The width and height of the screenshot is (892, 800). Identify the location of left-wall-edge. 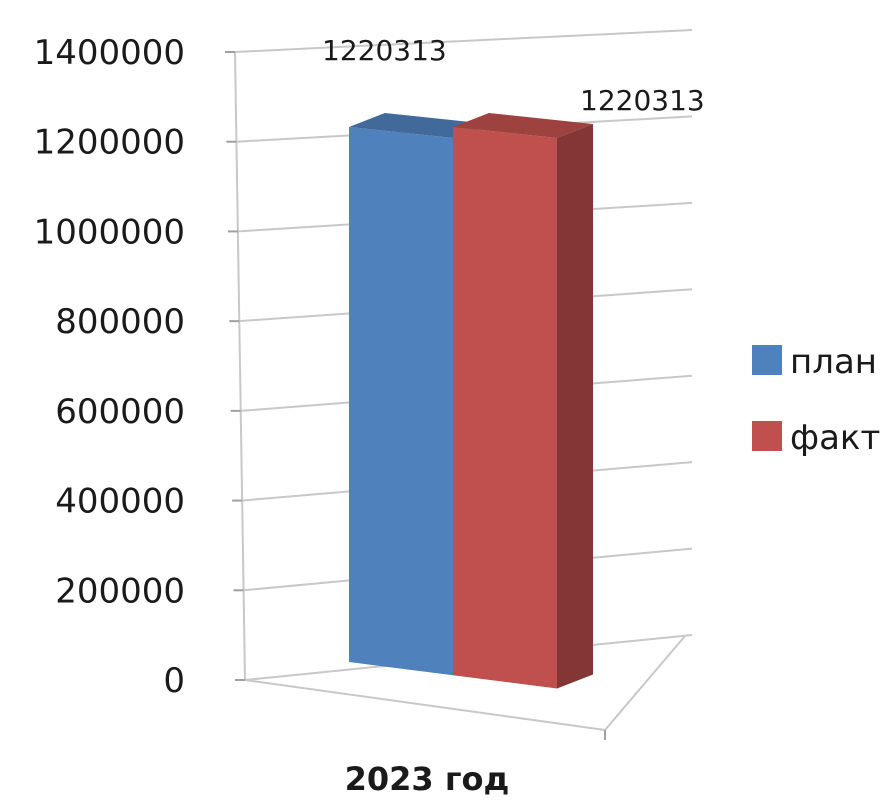
(240, 366).